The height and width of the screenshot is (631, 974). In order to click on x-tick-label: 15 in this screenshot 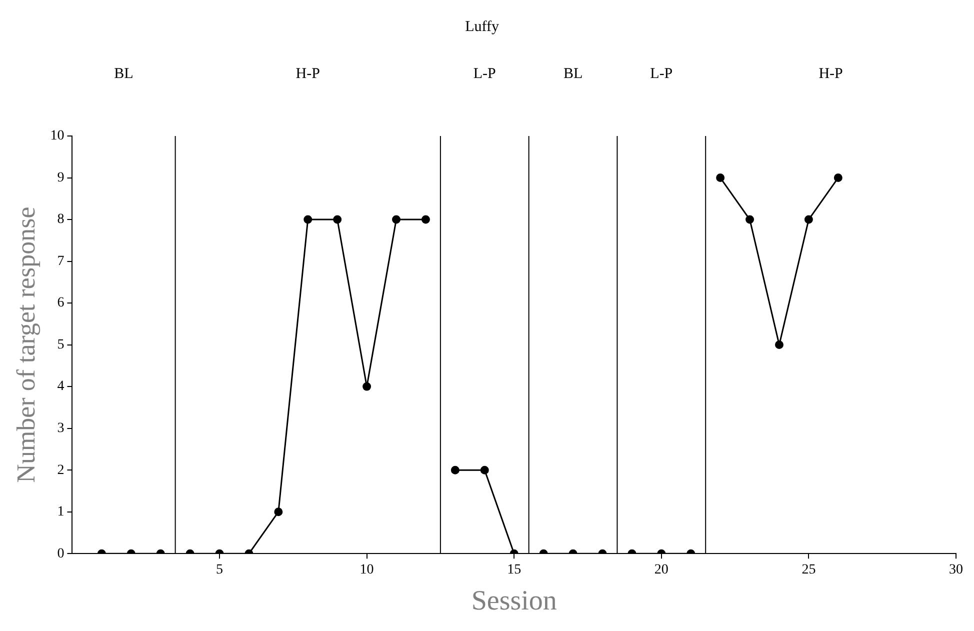, I will do `click(514, 570)`.